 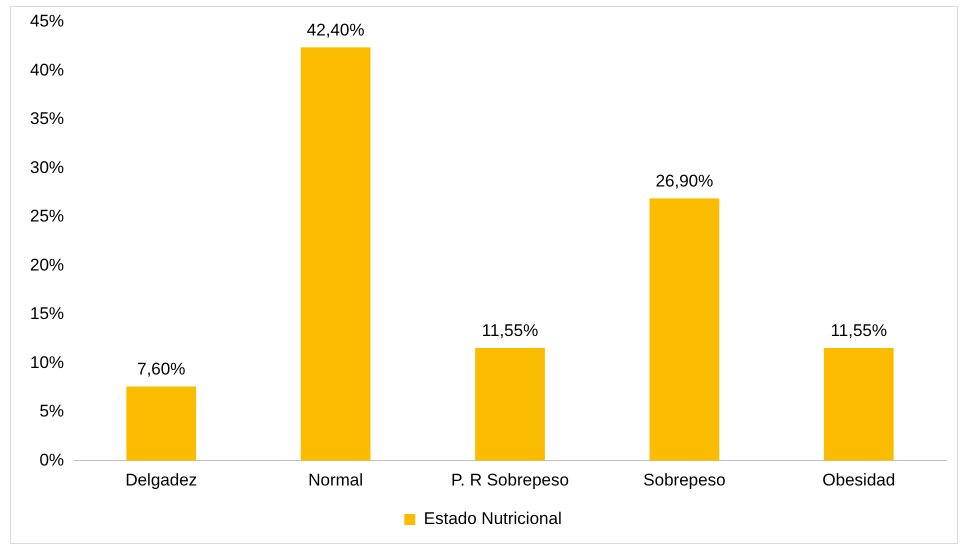 I want to click on data-label: 26,90%, so click(x=685, y=181).